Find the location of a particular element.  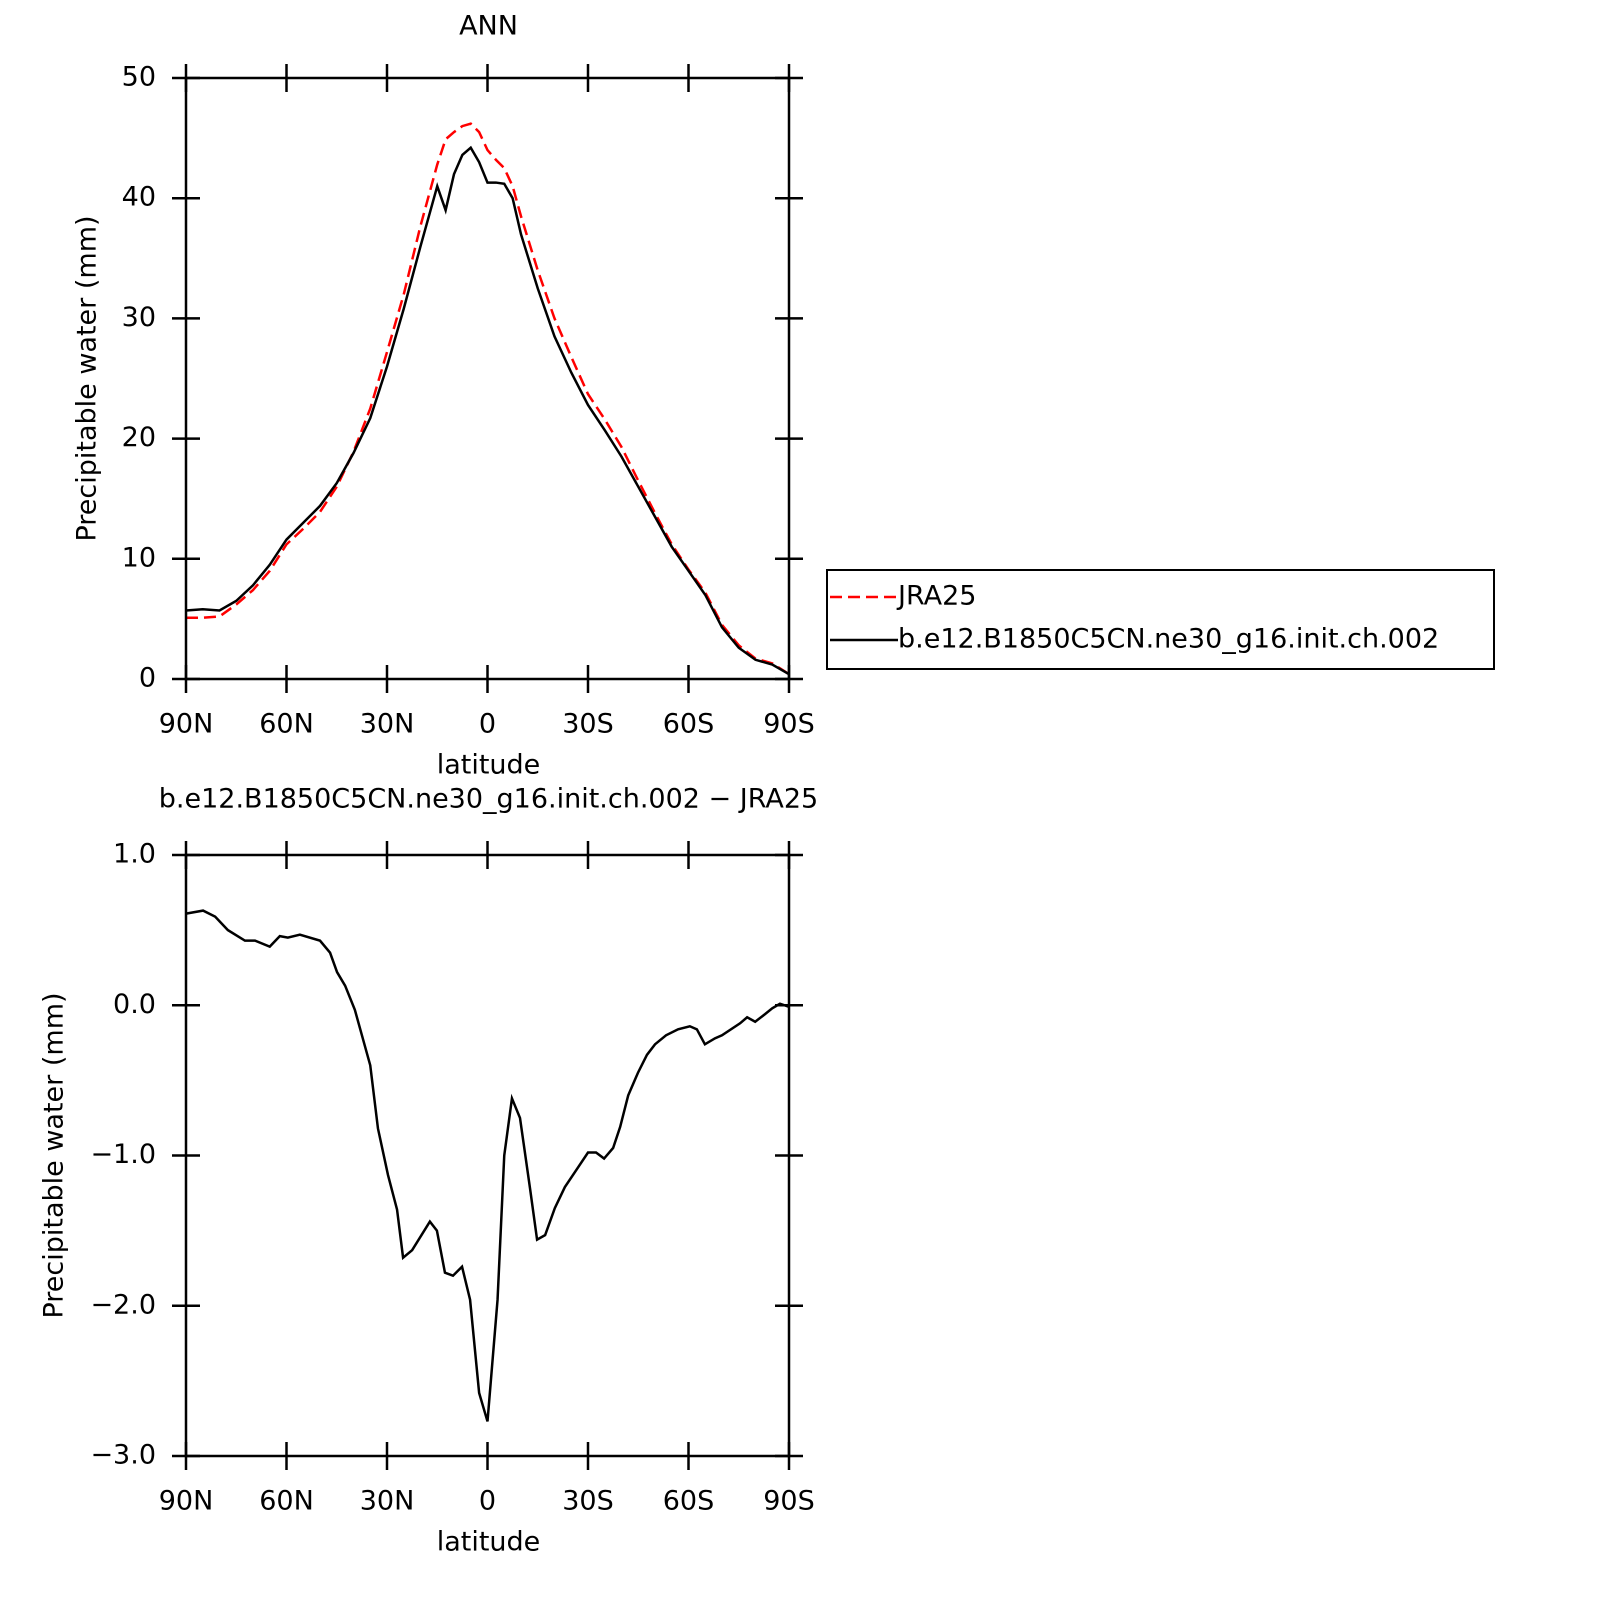

legend-label: b.e12.B1850C5CN.ne30_g16.init.ch.002 is located at coordinates (1168, 639).